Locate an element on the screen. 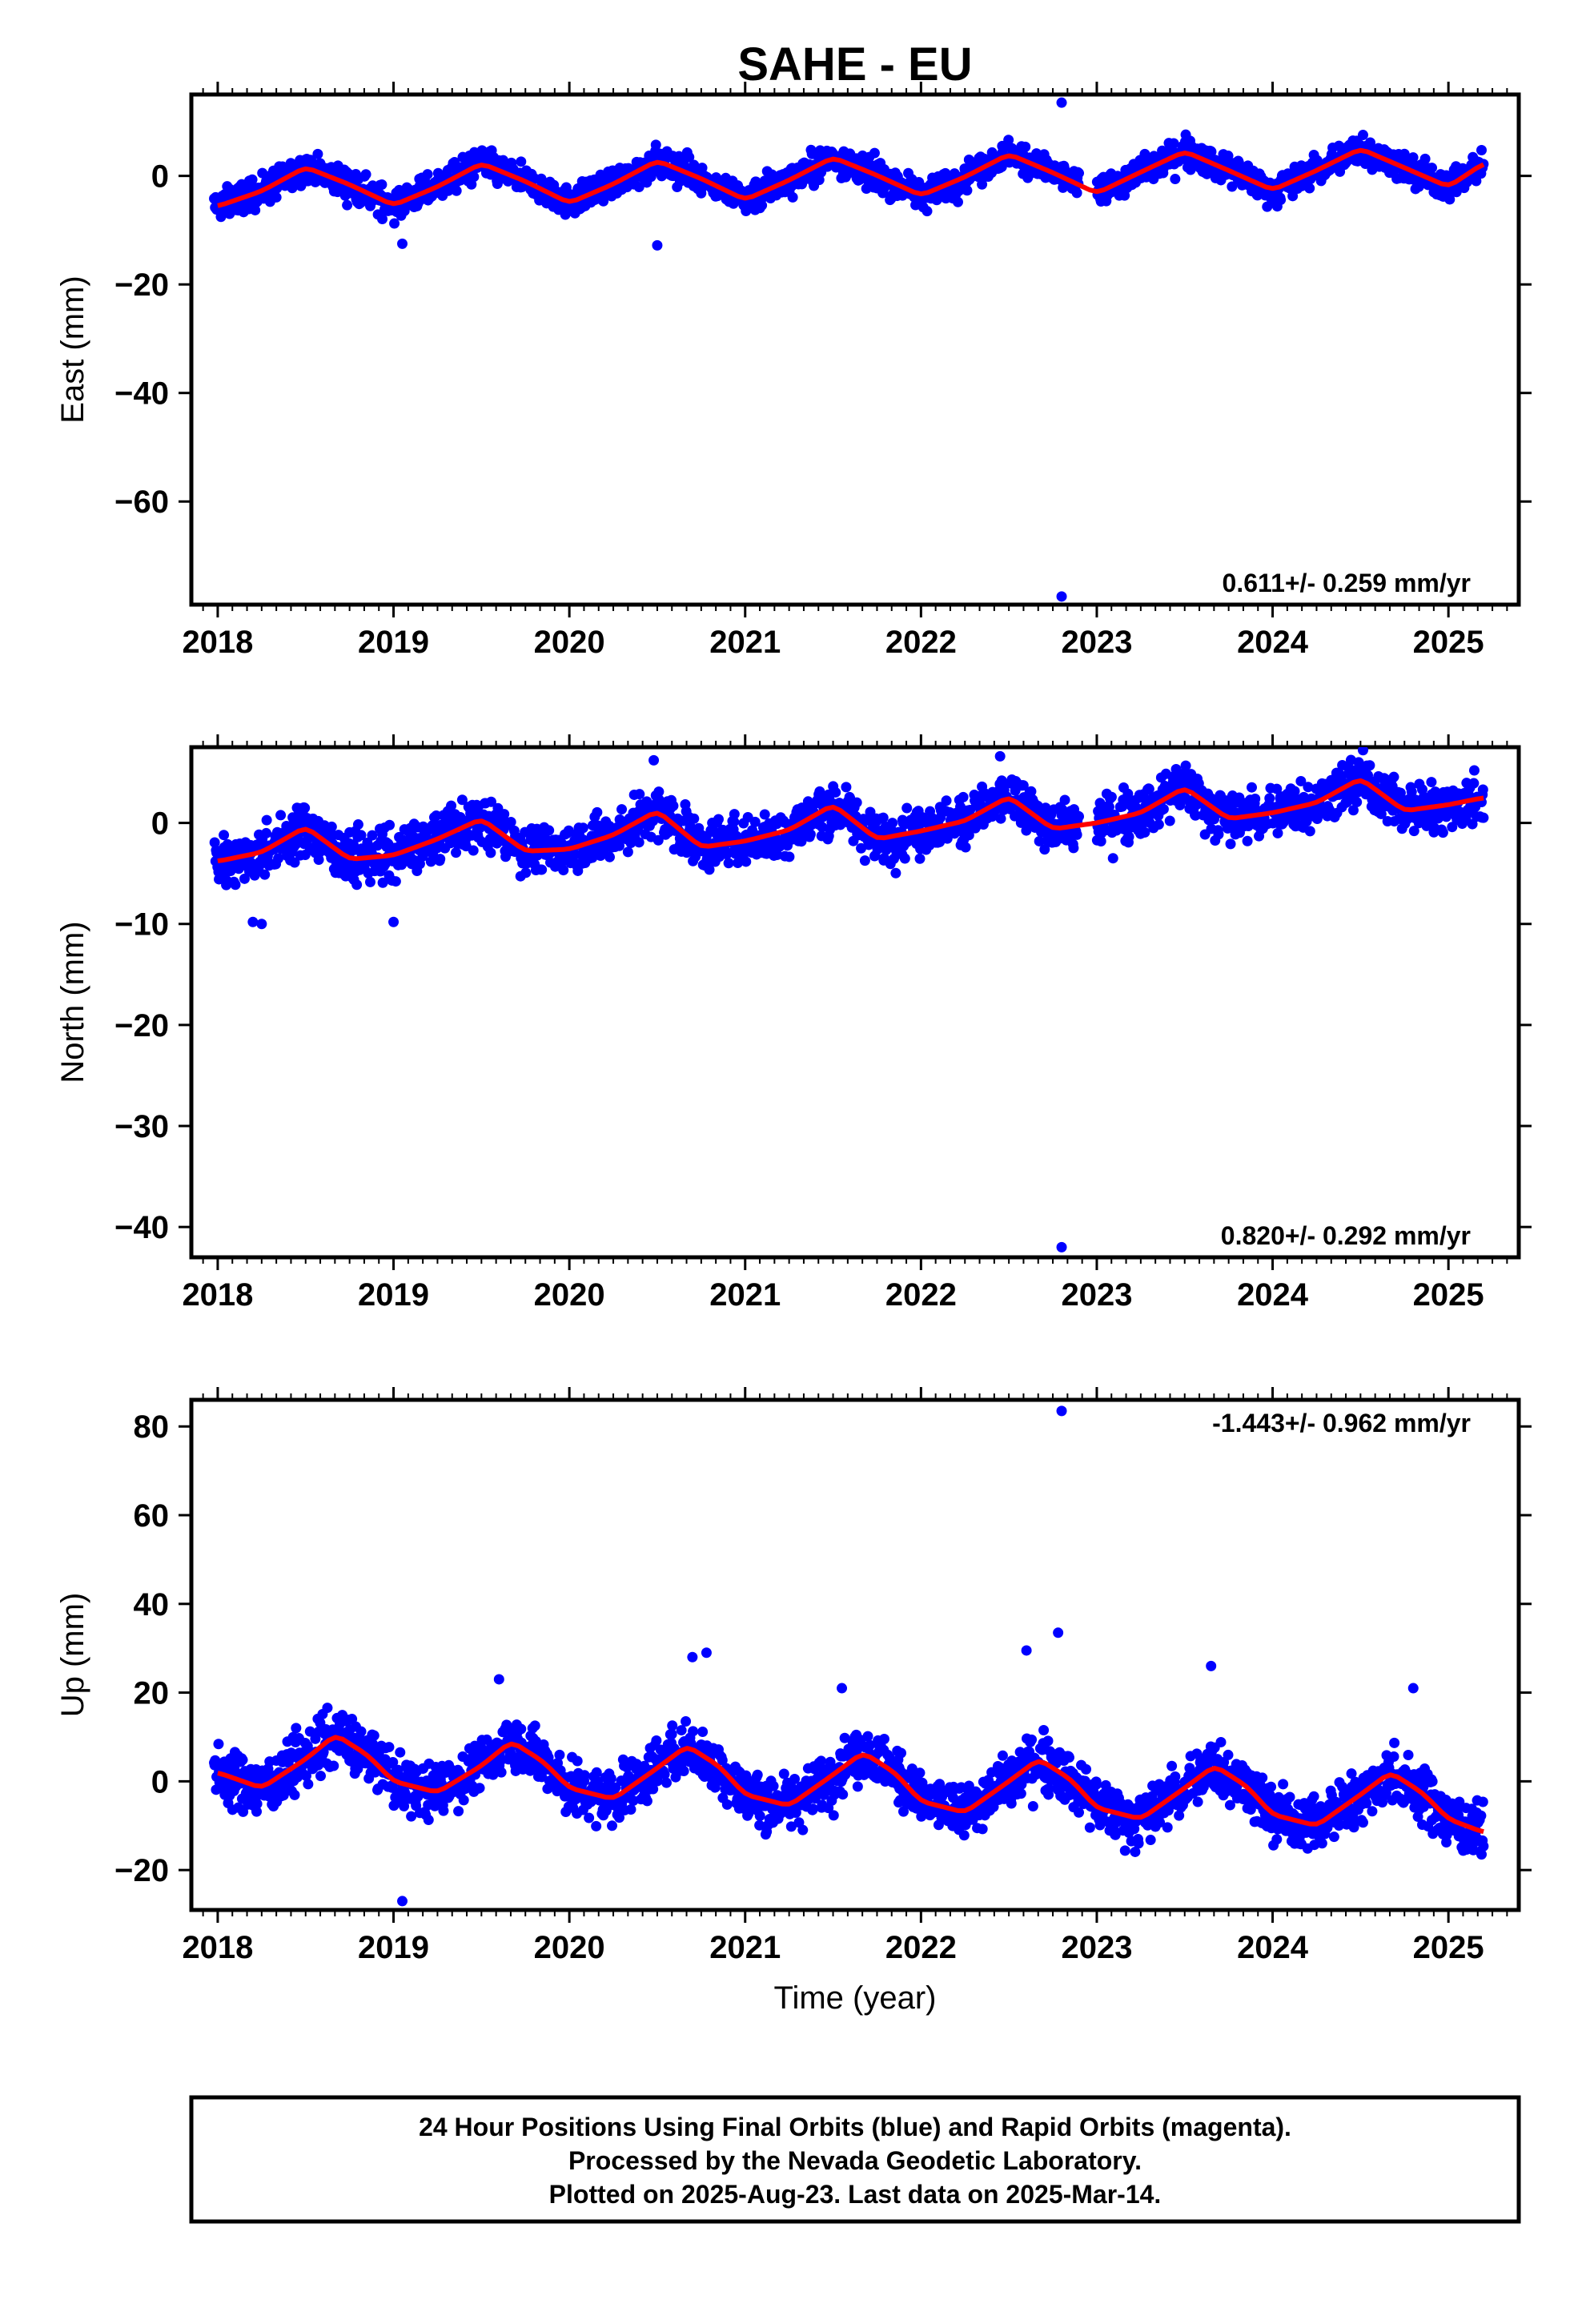 This screenshot has height=2324, width=1582. east-x-tick-label: 2021 is located at coordinates (745, 642).